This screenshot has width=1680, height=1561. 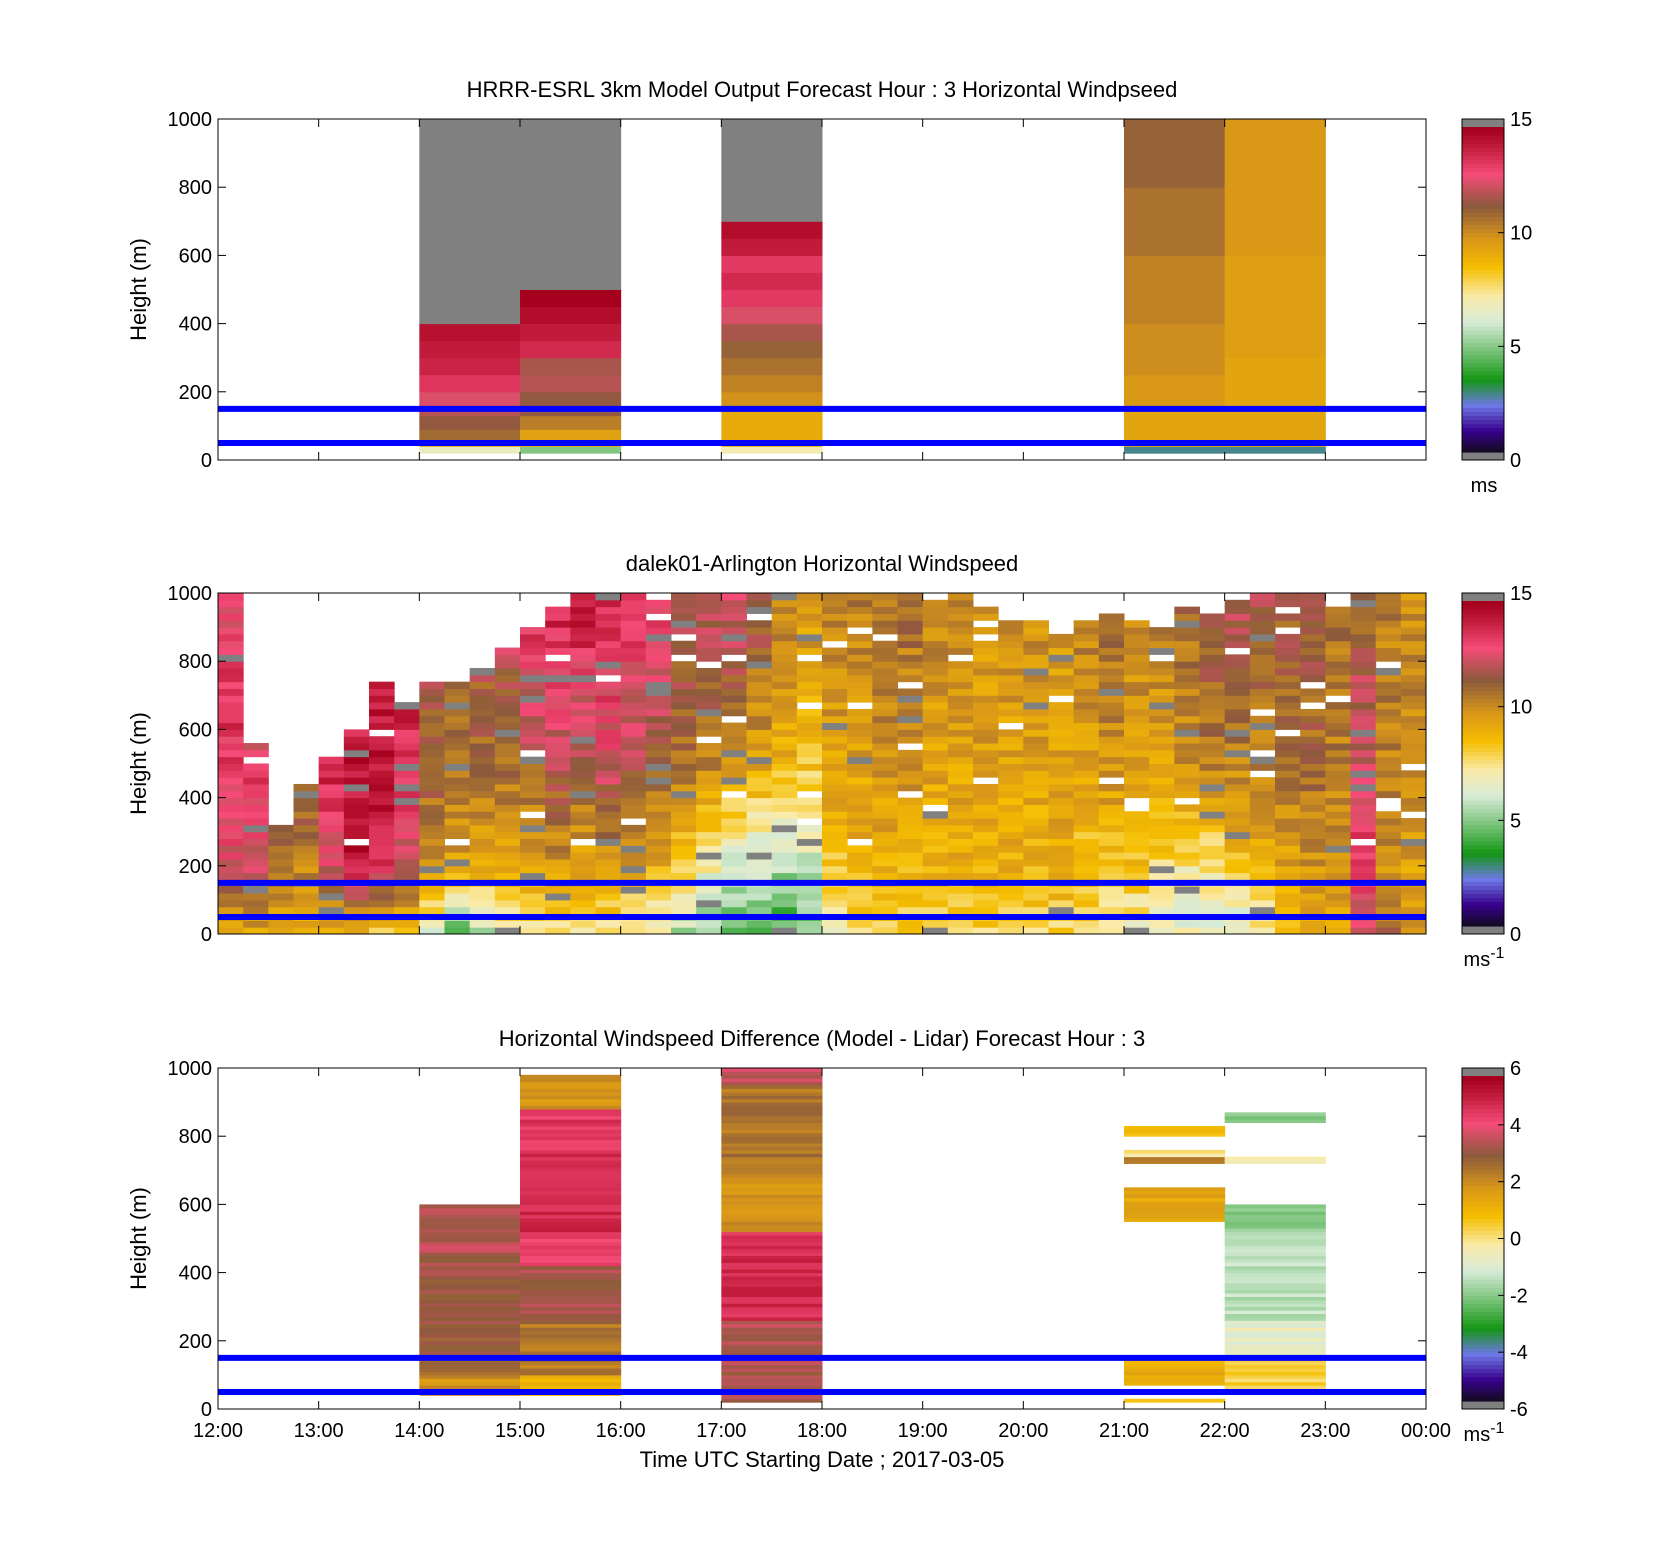 What do you see at coordinates (1515, 461) in the screenshot?
I see `colorbar-tick-label: 0` at bounding box center [1515, 461].